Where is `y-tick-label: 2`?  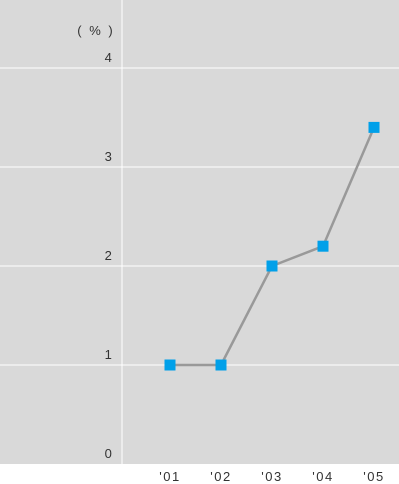
y-tick-label: 2 is located at coordinates (109, 255).